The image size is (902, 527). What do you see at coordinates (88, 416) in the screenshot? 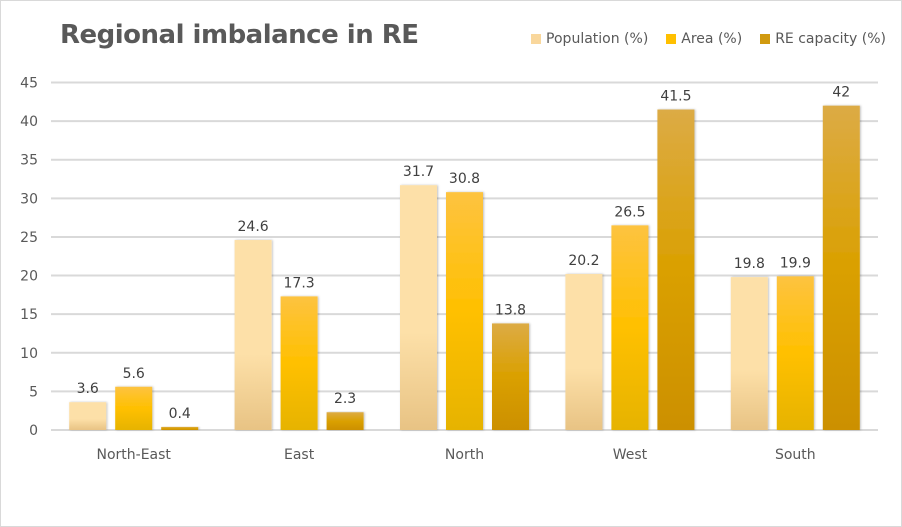
I see `bar-north-east-population` at bounding box center [88, 416].